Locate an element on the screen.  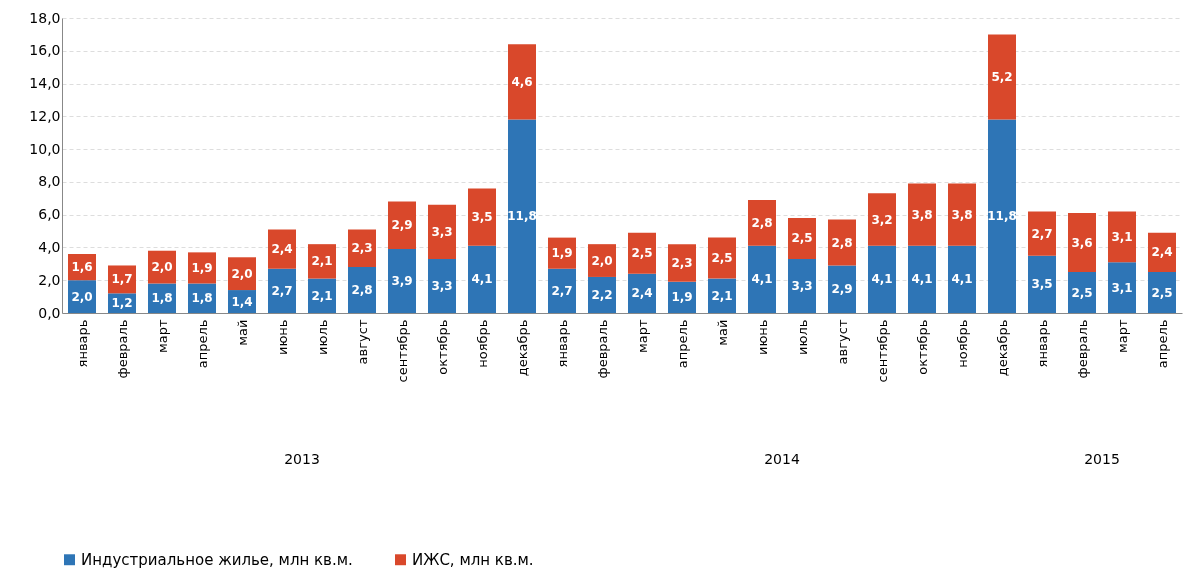
x-tick-label: октябрь is located at coordinates (442, 347).